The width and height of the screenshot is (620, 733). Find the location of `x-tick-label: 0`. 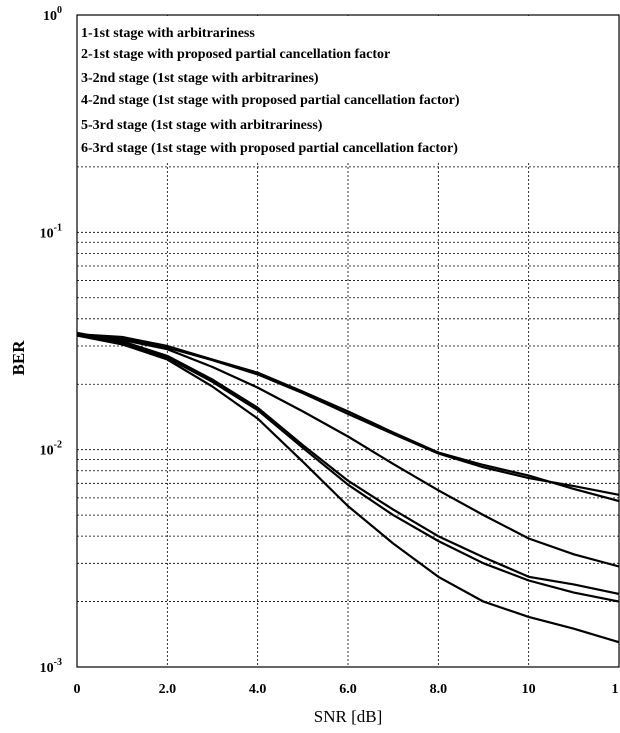

x-tick-label: 0 is located at coordinates (77, 689).